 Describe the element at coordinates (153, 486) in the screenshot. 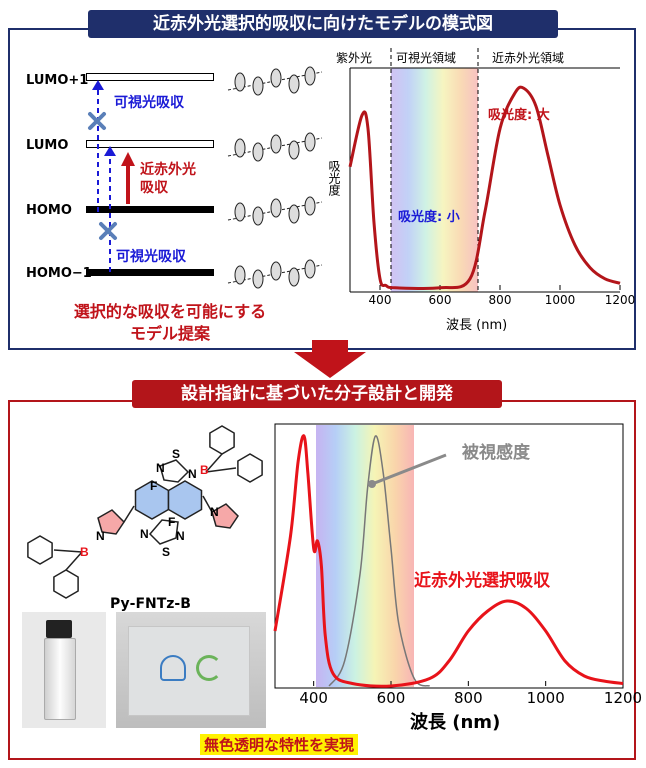

I see `atom-f-top: F` at that location.